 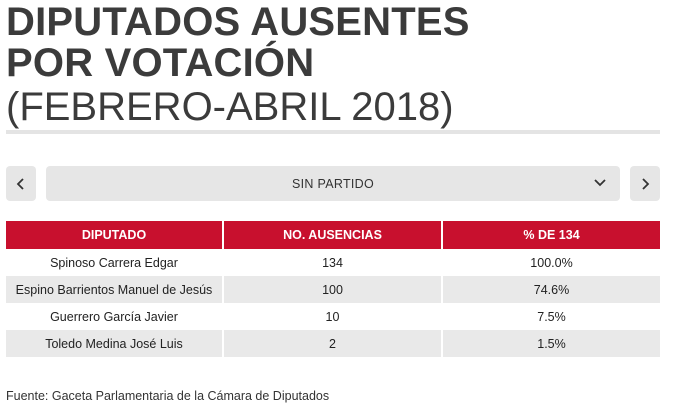 I want to click on cell-porcentaje: 1.5%, so click(x=551, y=343).